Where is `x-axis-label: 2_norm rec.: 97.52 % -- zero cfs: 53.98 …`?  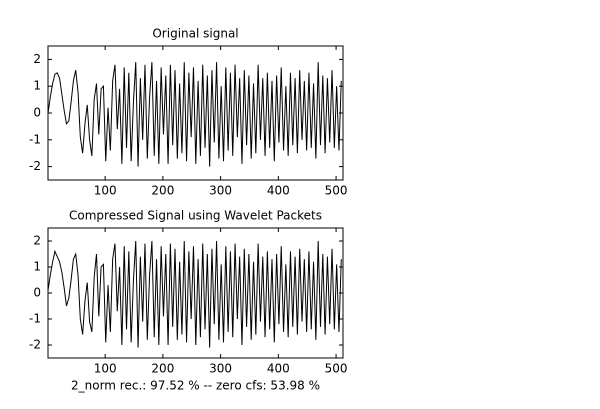
x-axis-label: 2_norm rec.: 97.52 % -- zero cfs: 53.98 … is located at coordinates (195, 386).